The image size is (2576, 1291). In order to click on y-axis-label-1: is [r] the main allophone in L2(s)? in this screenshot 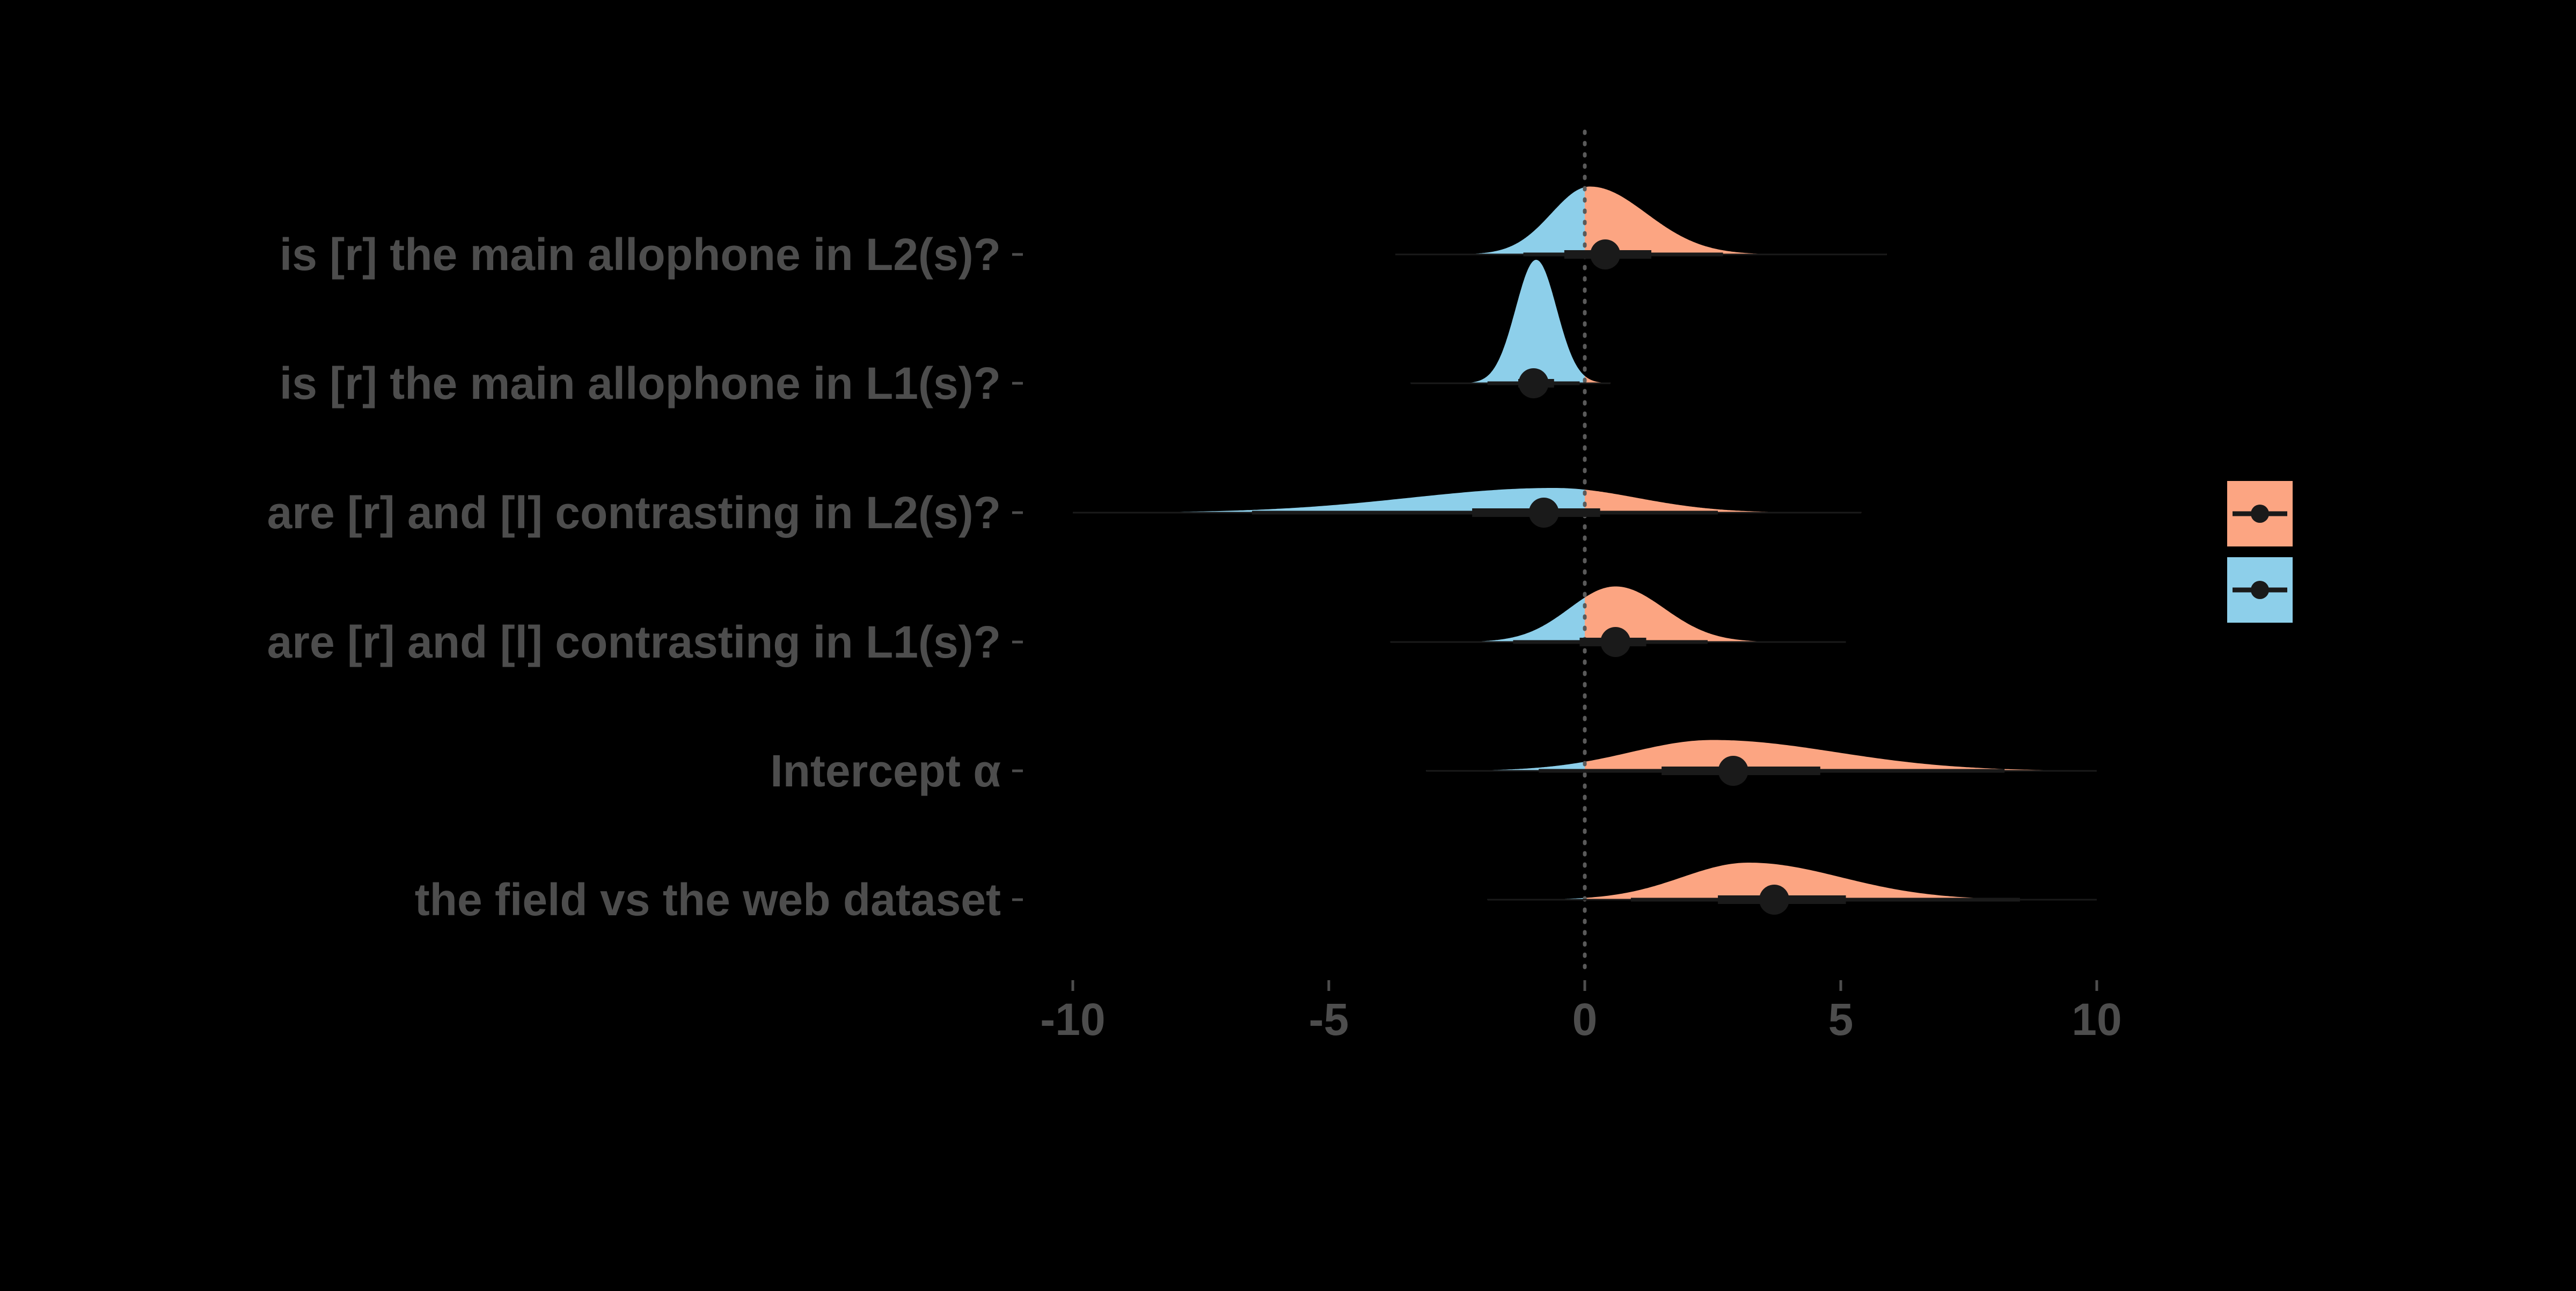, I will do `click(640, 254)`.